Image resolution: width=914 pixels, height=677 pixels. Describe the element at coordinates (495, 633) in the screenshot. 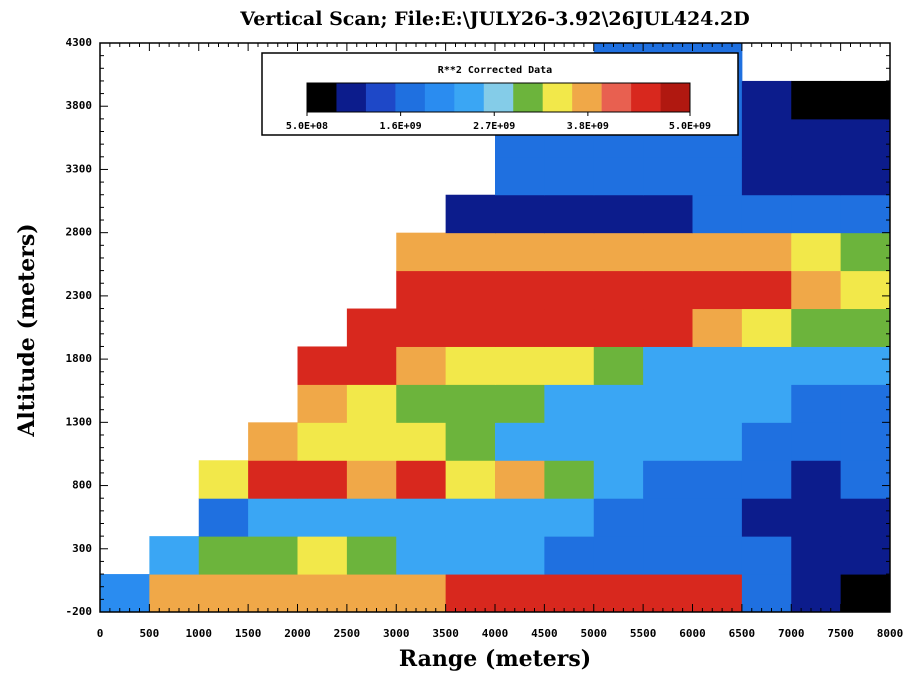

I see `x-tick-label: 4000` at that location.